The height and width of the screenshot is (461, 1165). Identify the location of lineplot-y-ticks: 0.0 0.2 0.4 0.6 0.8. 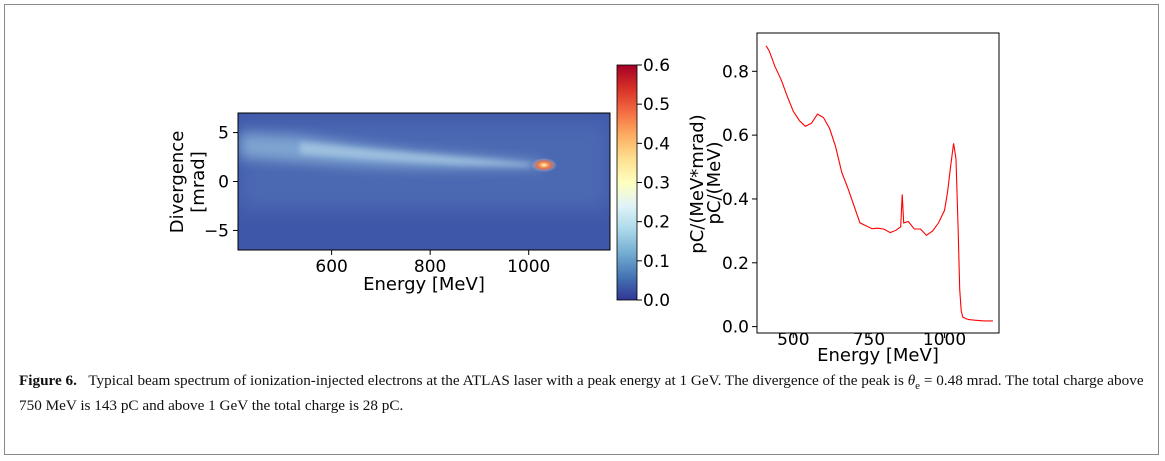
(739, 200).